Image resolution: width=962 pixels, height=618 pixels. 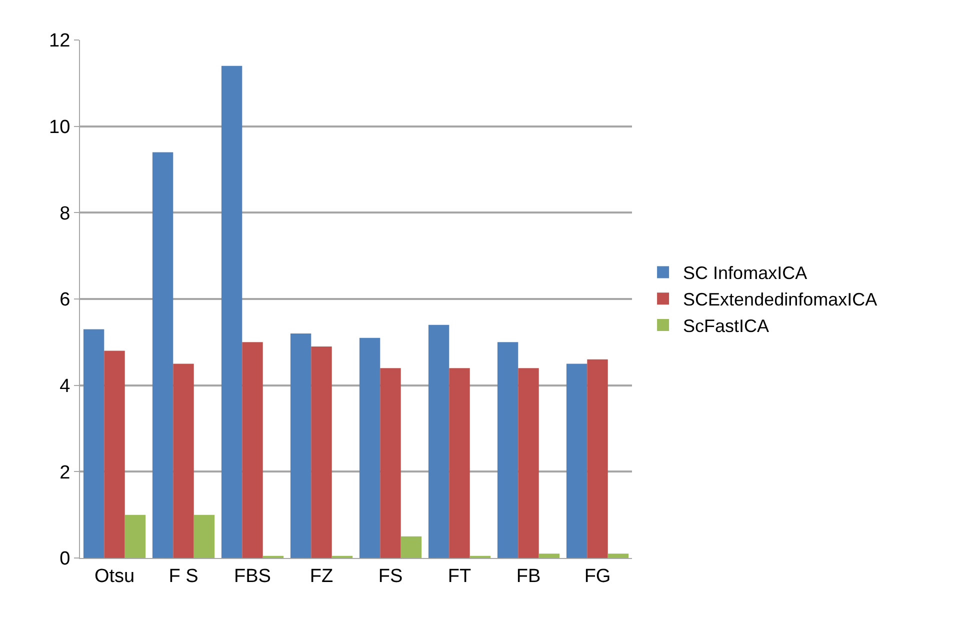 What do you see at coordinates (460, 576) in the screenshot?
I see `x-tick-label: FT` at bounding box center [460, 576].